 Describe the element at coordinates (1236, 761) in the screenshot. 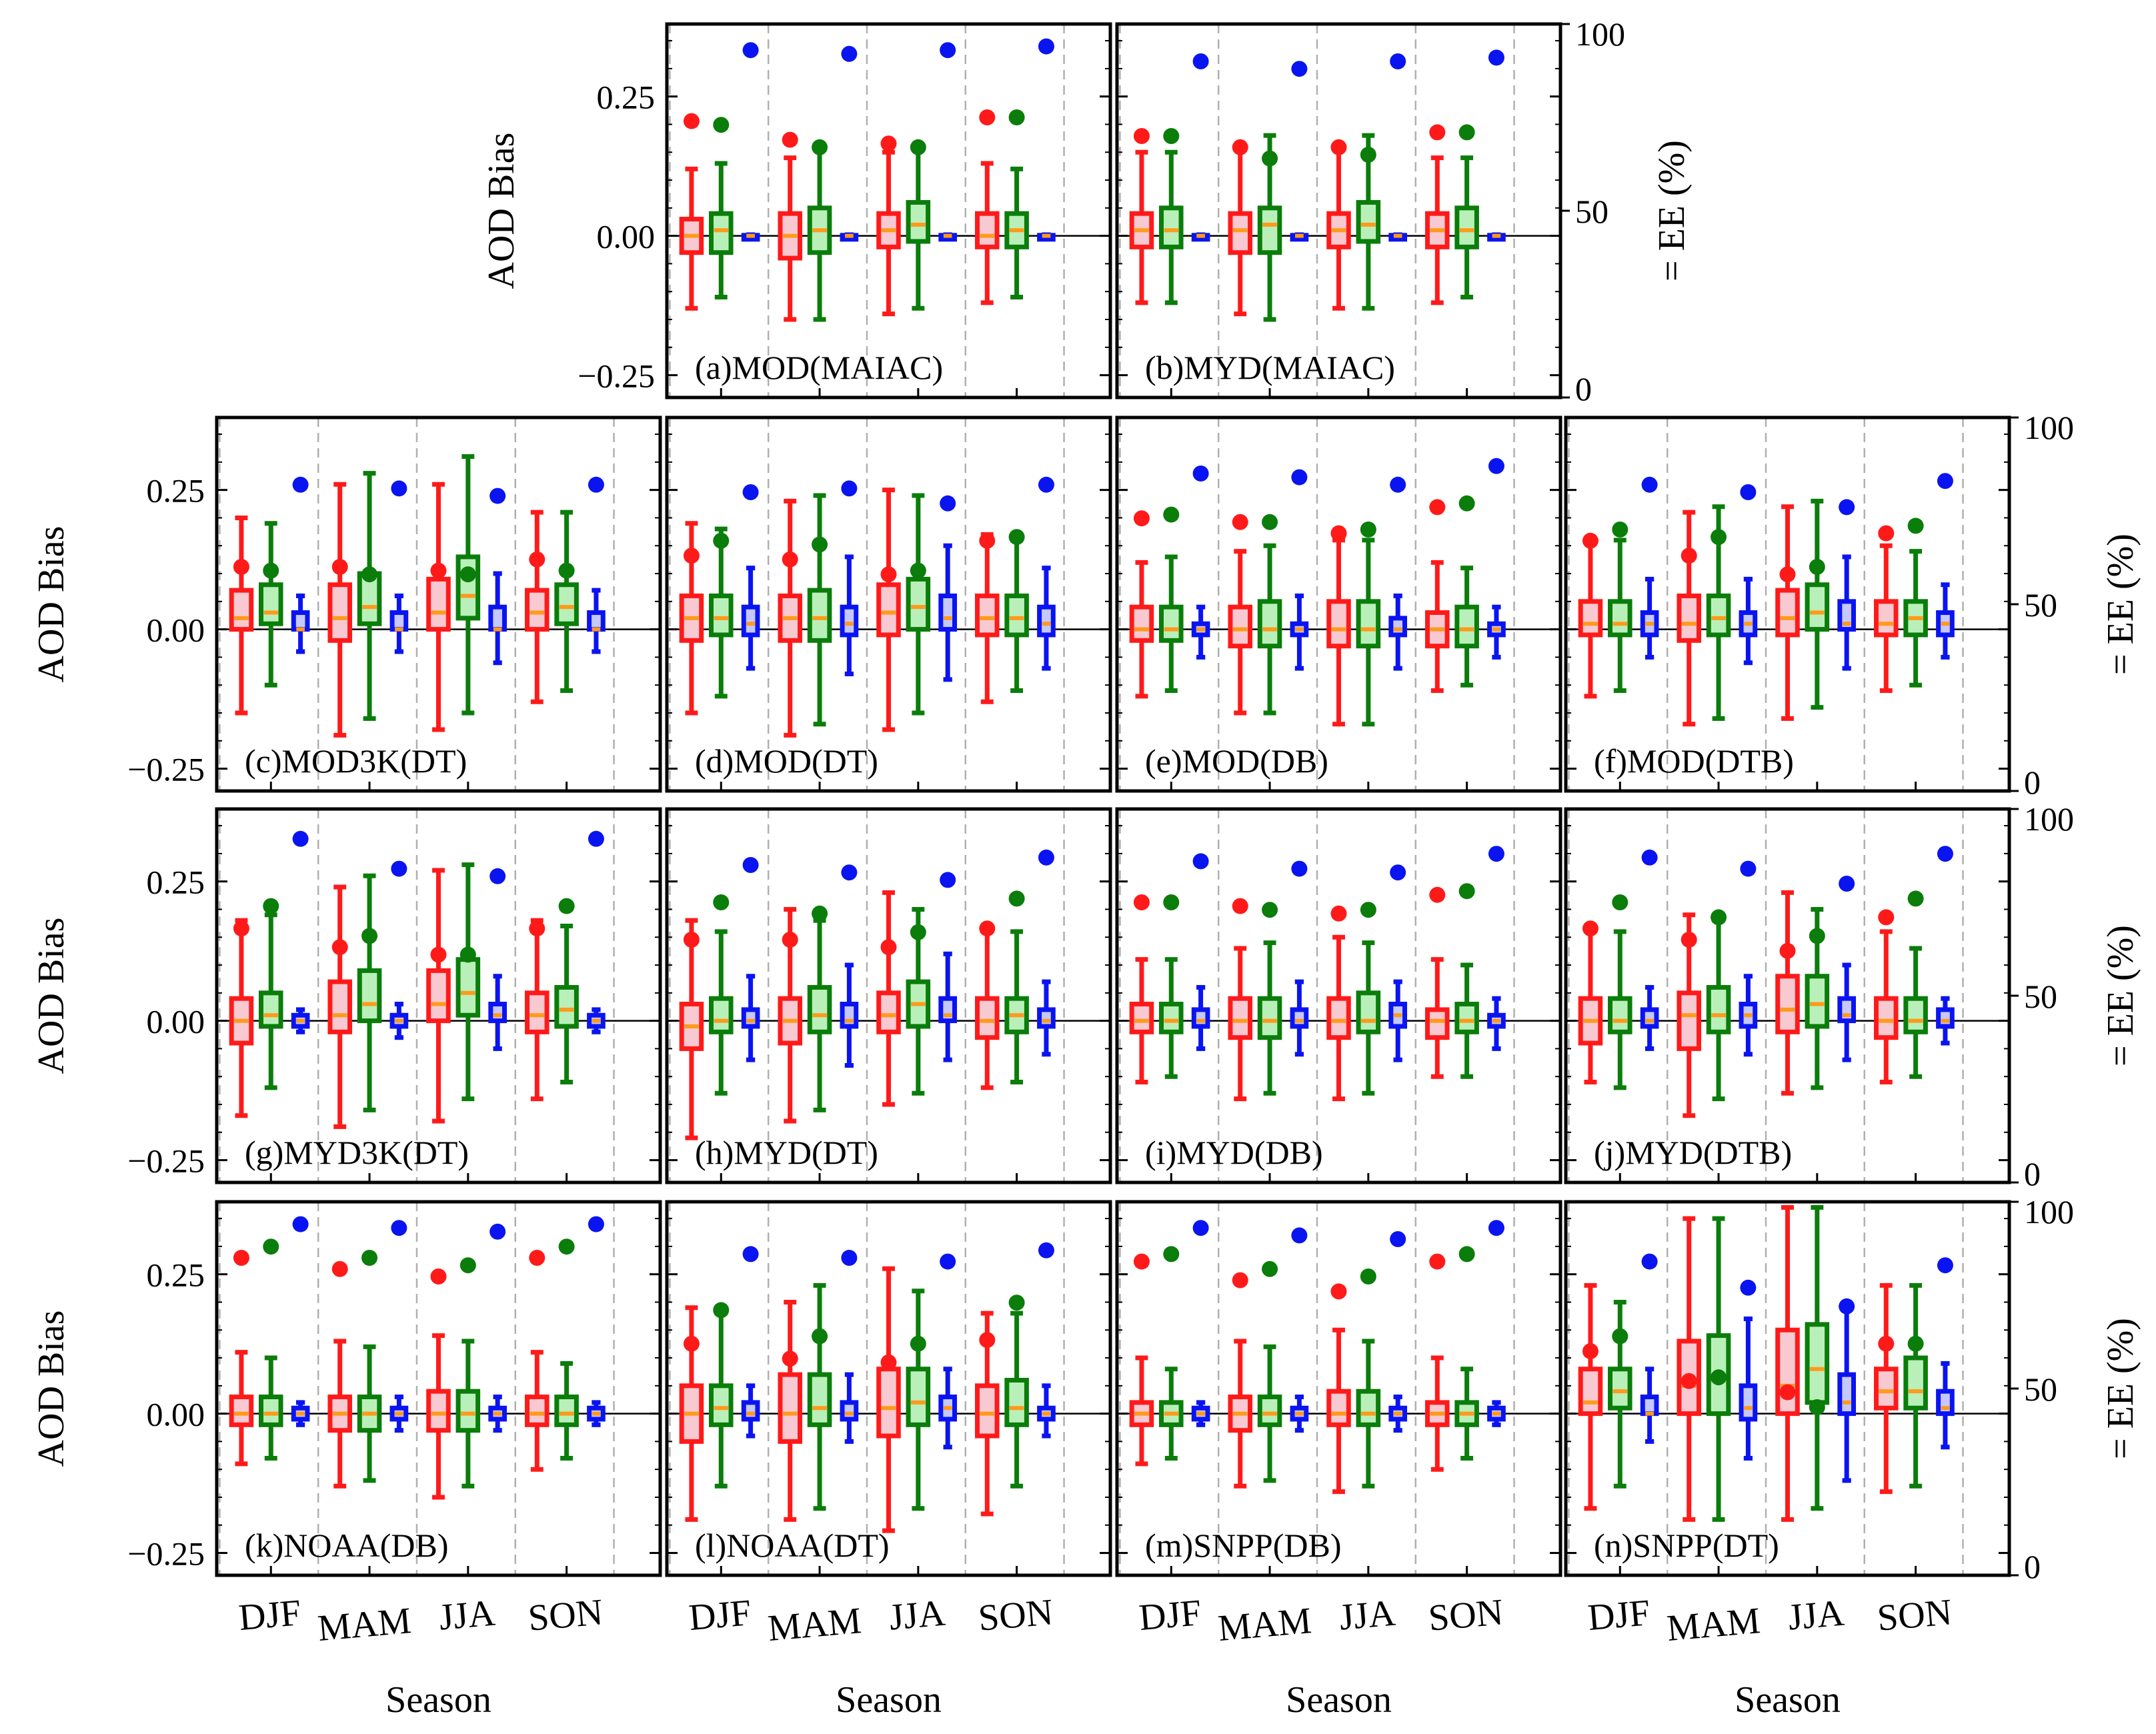

I see `panel-label: (e)MOD(DB)` at that location.